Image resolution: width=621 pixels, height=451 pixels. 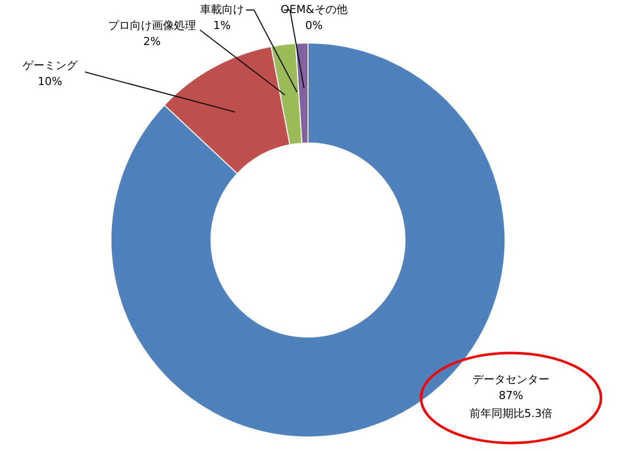 What do you see at coordinates (222, 9) in the screenshot?
I see `slice-label: 車載向け` at bounding box center [222, 9].